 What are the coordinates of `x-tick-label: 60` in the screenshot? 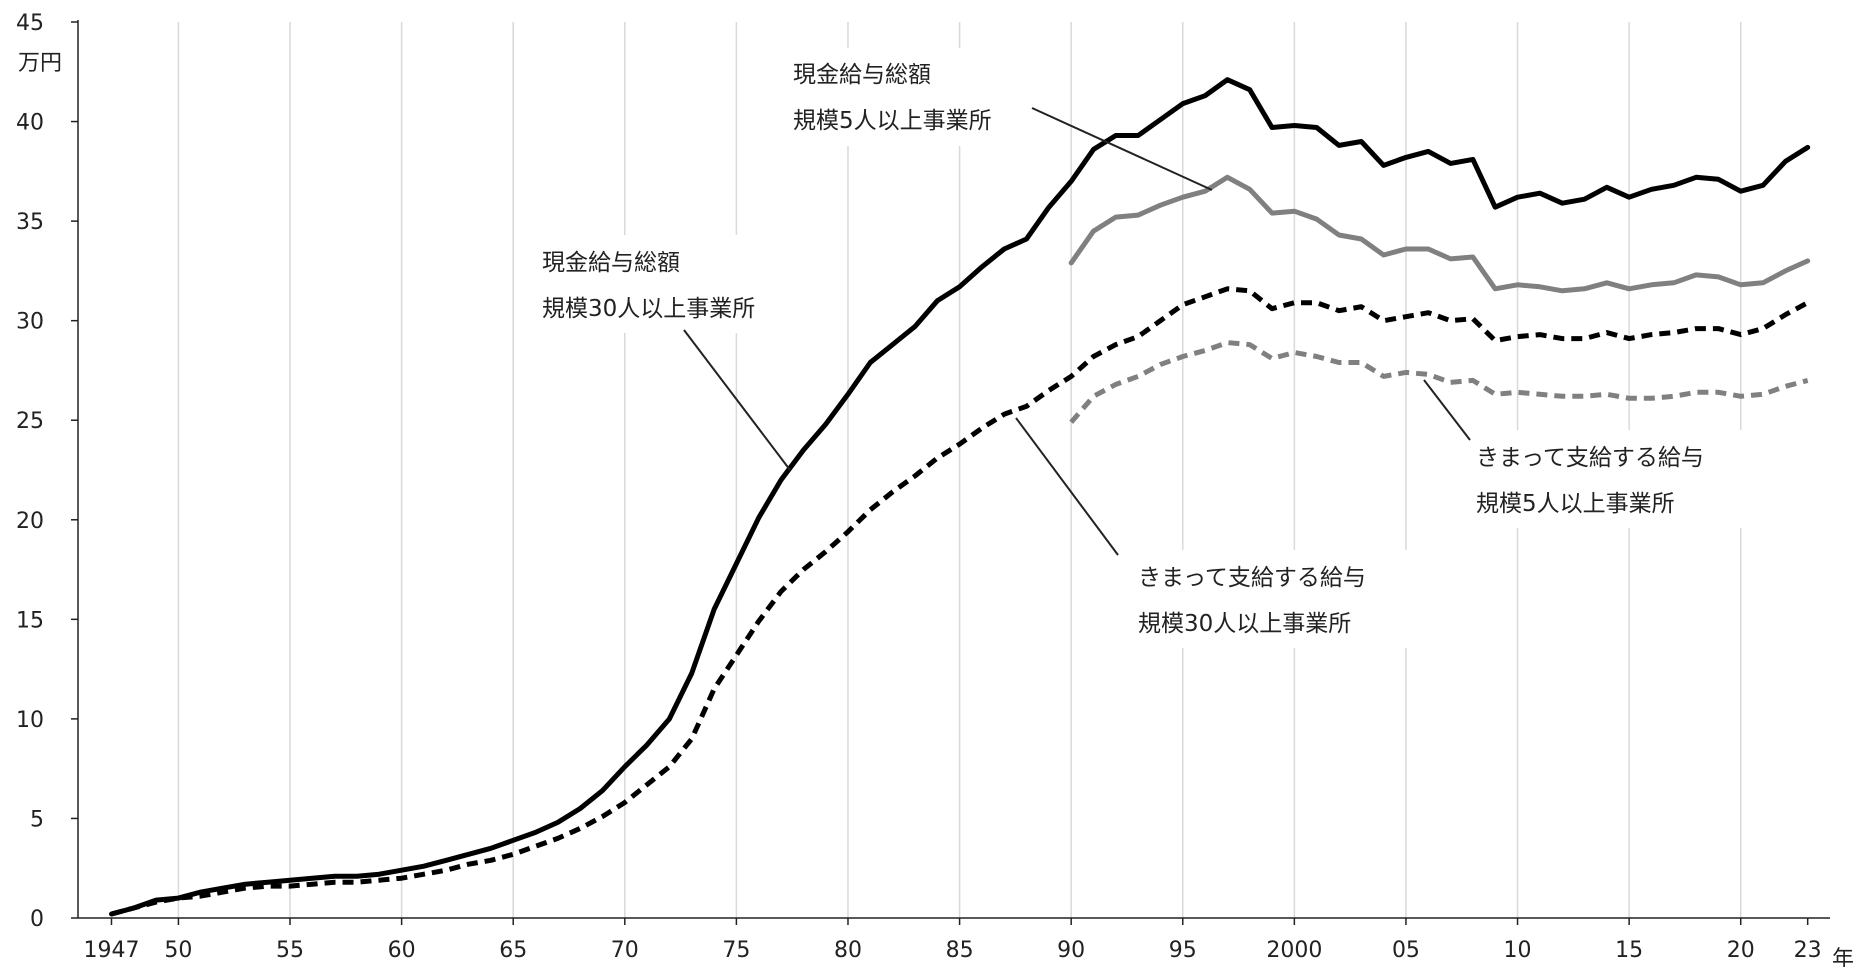 It's located at (402, 950).